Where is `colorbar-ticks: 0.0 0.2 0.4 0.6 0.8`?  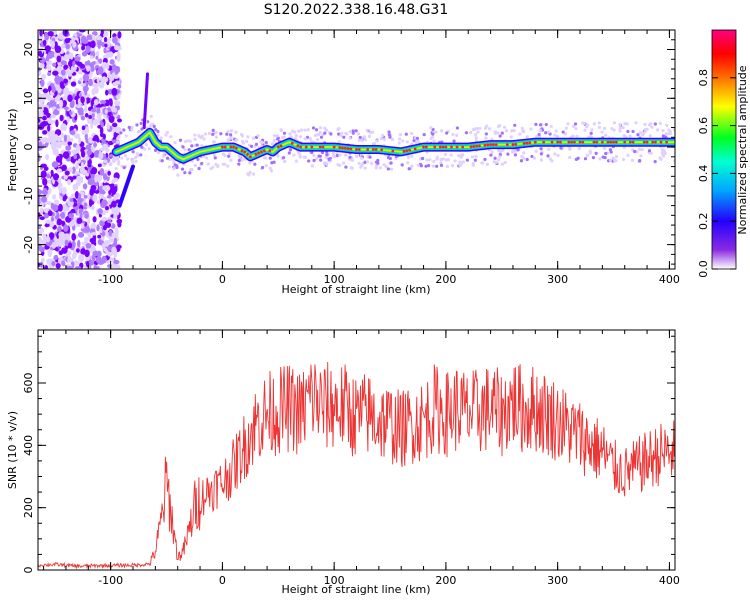
colorbar-ticks: 0.0 0.2 0.4 0.6 0.8 is located at coordinates (716, 173).